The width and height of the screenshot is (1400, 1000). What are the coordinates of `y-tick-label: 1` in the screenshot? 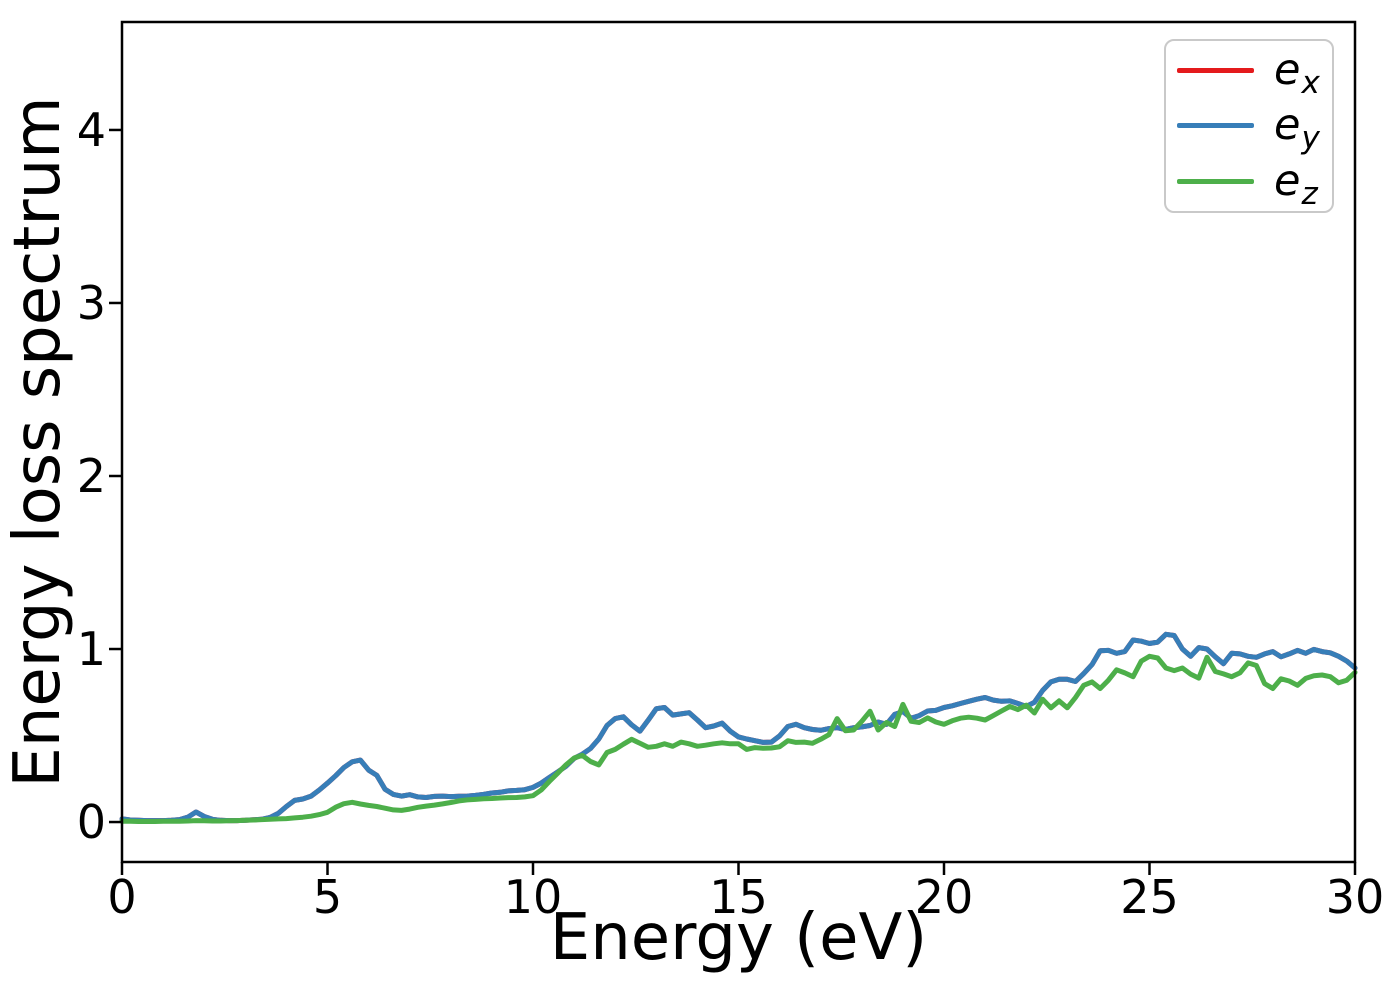 It's located at (91, 649).